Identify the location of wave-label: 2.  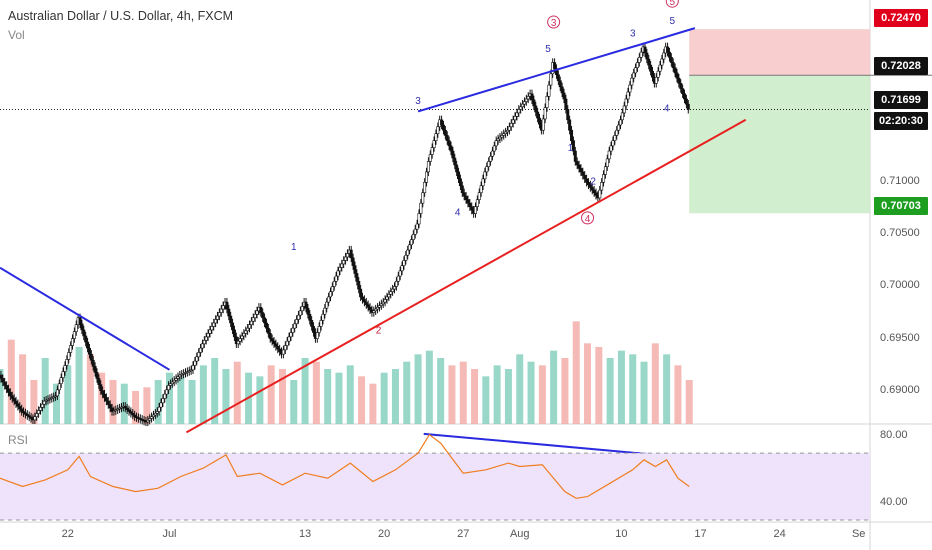
(593, 181).